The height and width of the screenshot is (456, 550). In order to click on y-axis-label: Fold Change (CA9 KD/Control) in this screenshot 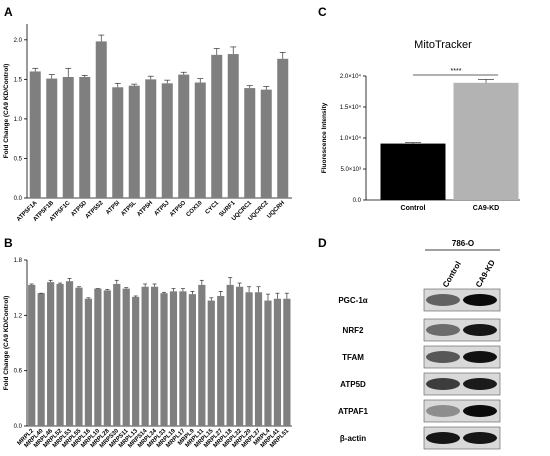, I will do `click(6, 343)`.